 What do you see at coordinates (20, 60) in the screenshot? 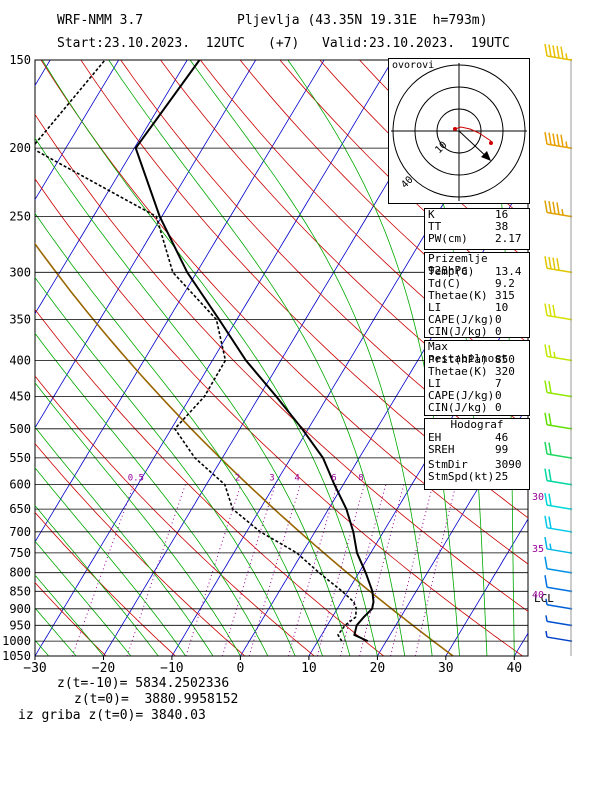
I see `pressure-tick-label: 150` at bounding box center [20, 60].